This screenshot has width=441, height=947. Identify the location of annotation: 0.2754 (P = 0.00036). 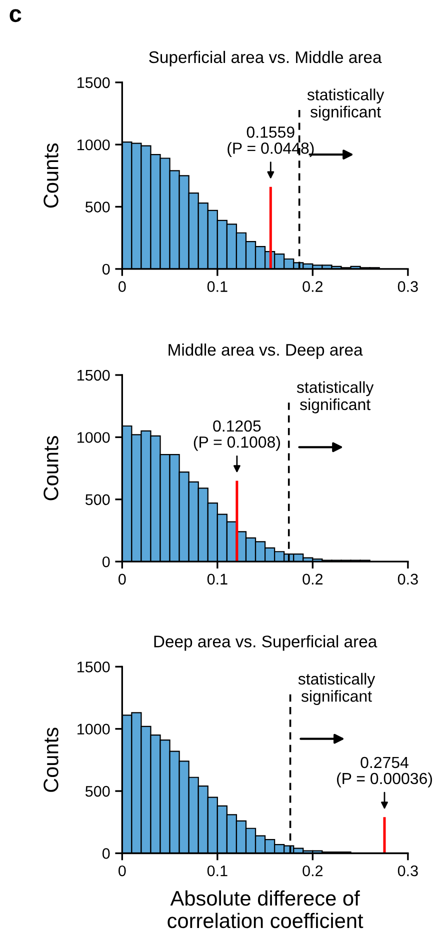
(384, 772).